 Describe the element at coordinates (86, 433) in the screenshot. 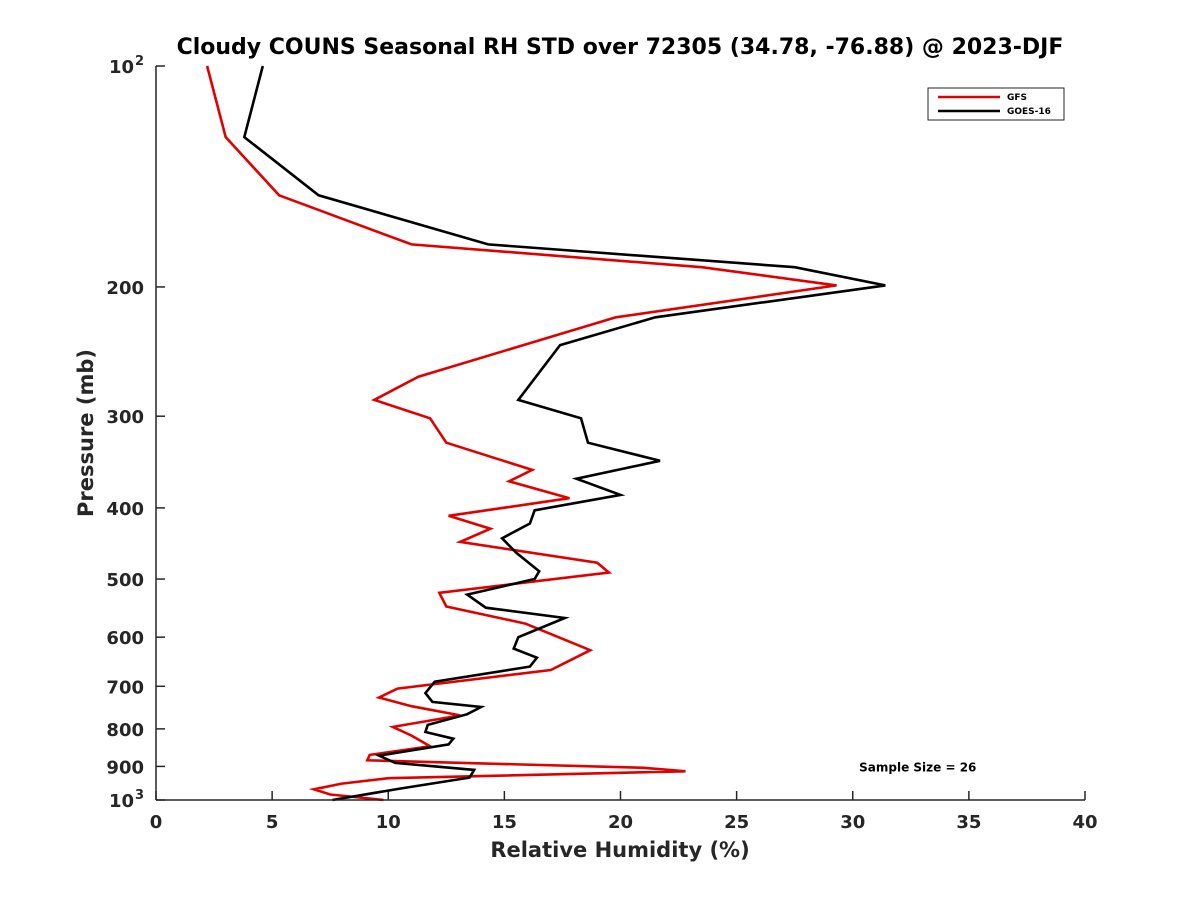

I see `y-axis-label: Pressure (mb)` at that location.